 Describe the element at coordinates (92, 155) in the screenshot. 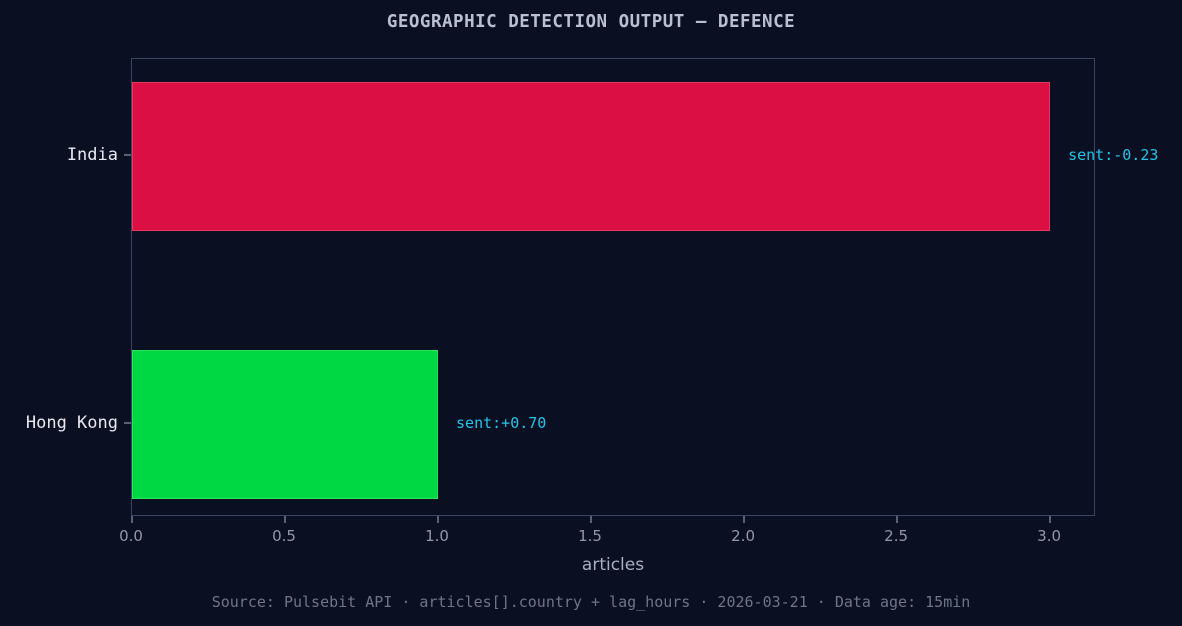

I see `y-tick-label-india: India` at that location.